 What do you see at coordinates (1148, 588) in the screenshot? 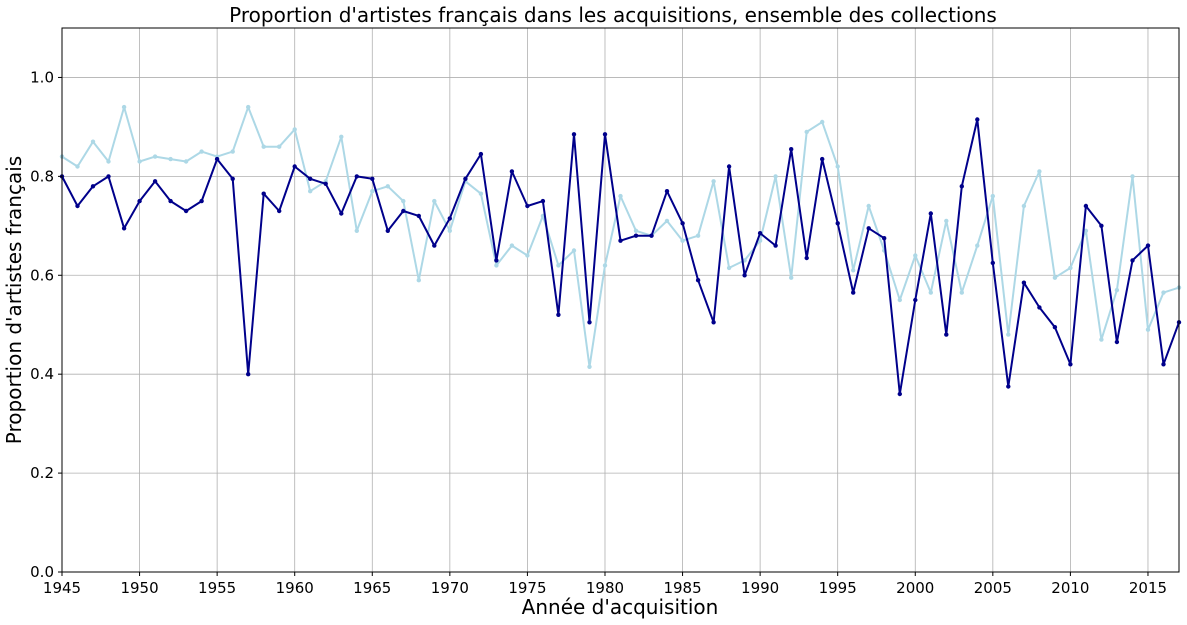
I see `x-tick-label: 2015` at bounding box center [1148, 588].